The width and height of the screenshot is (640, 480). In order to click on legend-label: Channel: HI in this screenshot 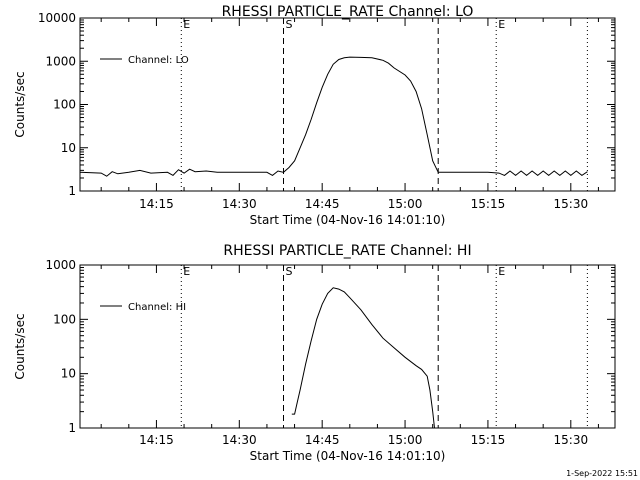, I will do `click(157, 307)`.